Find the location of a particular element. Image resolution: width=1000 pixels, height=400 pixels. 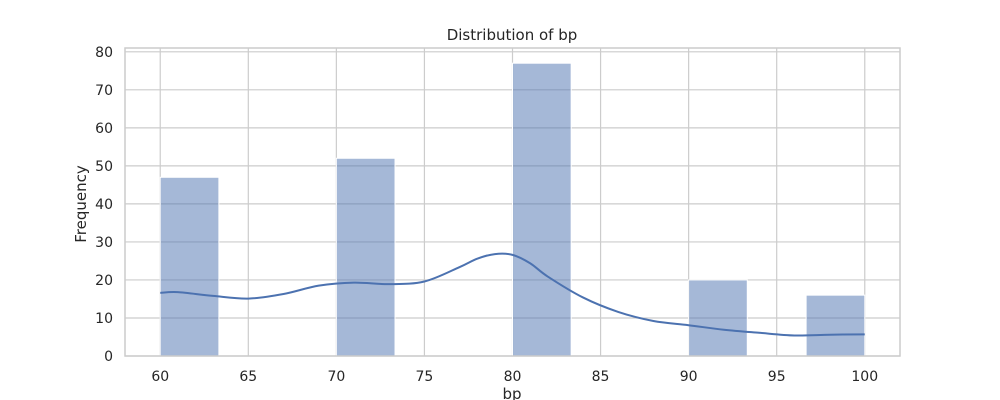

x-tick-label: 85 is located at coordinates (601, 377).